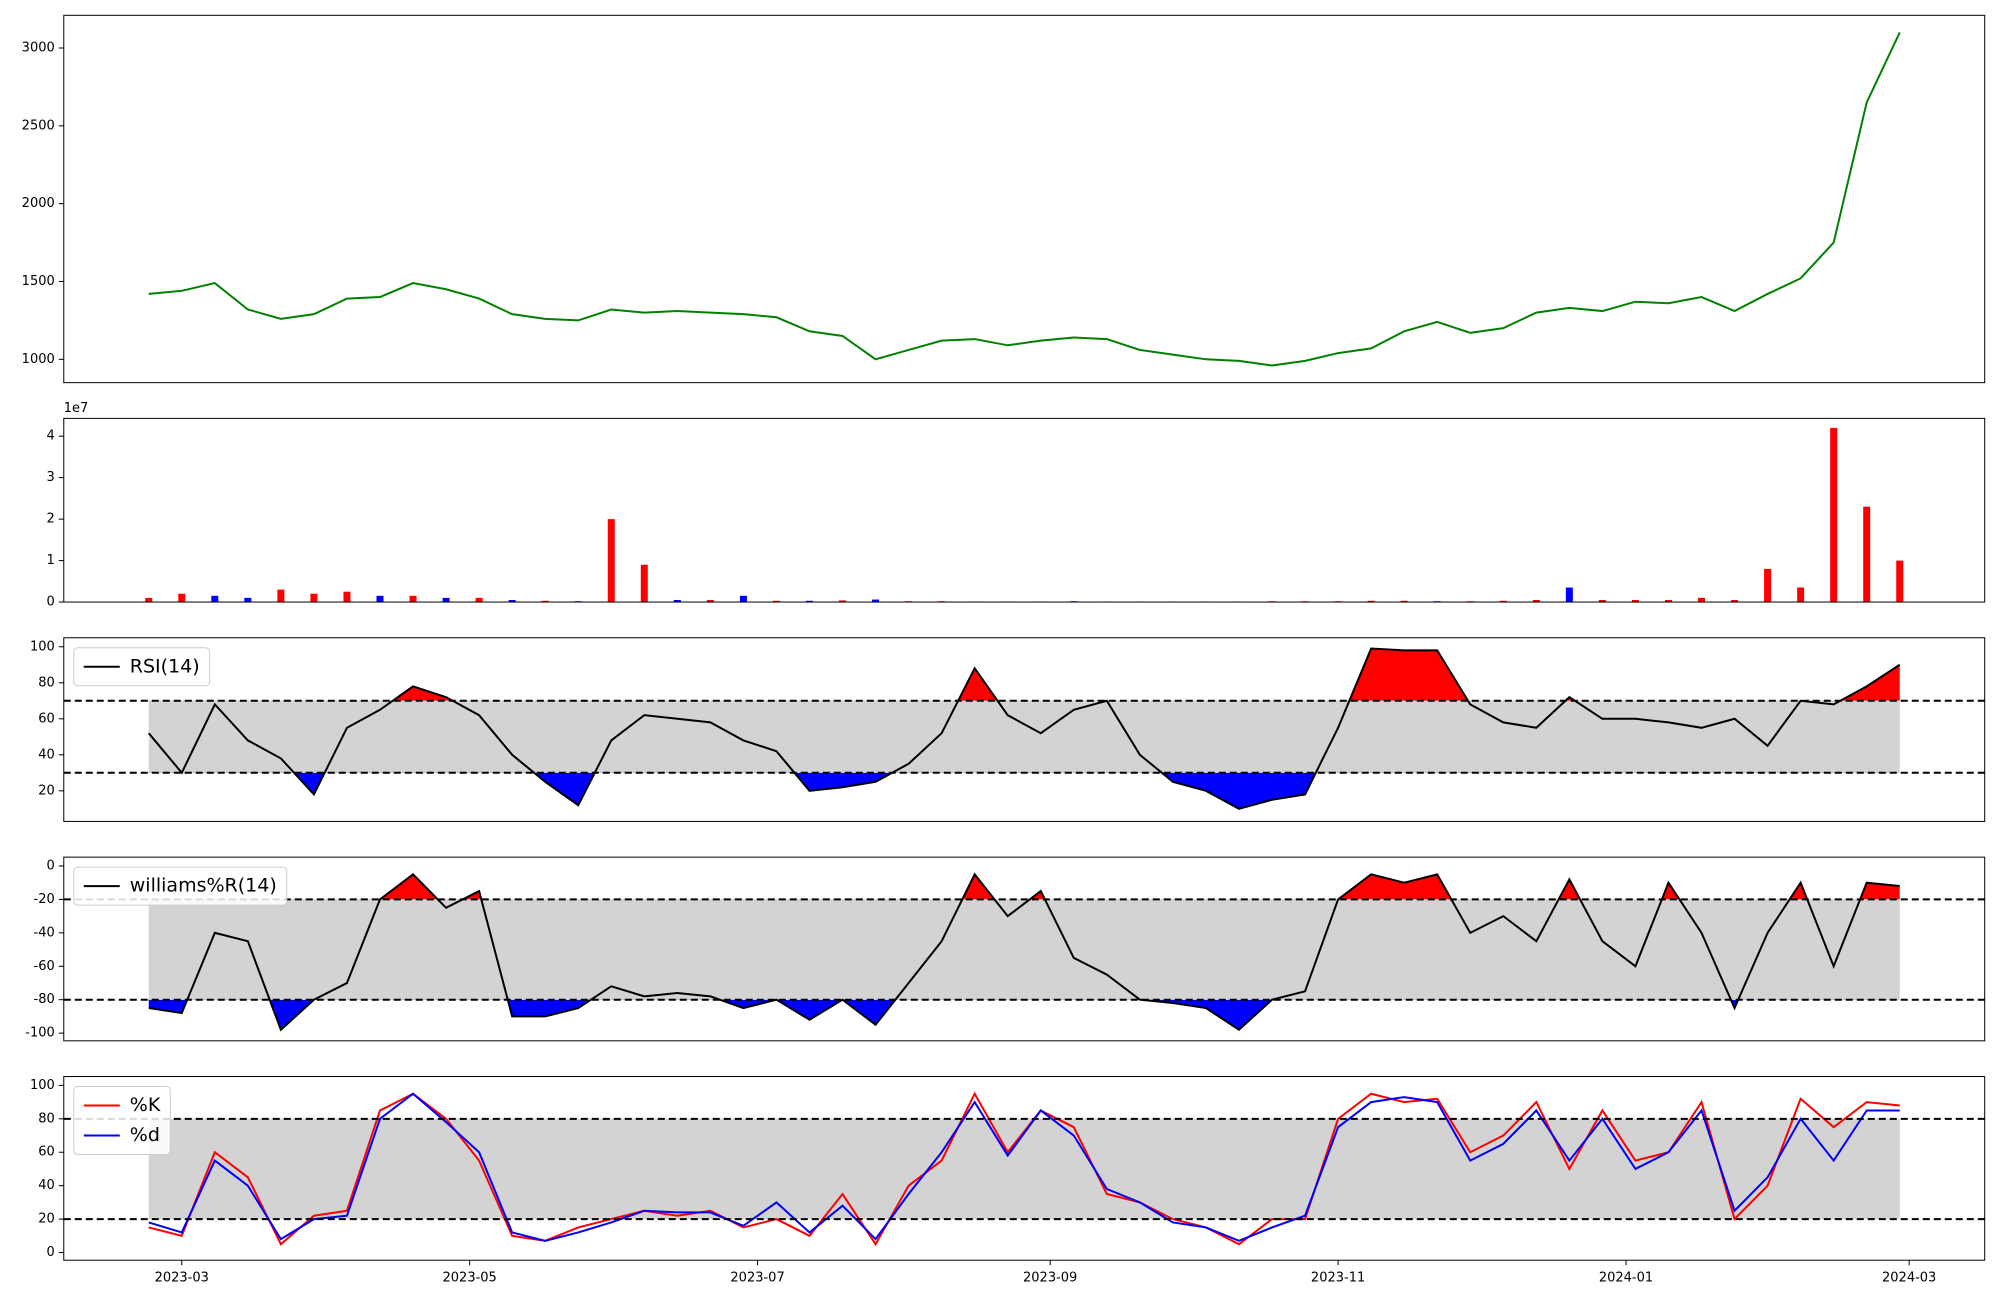 The width and height of the screenshot is (2000, 1300). I want to click on y-tick-label: -40, so click(44, 932).